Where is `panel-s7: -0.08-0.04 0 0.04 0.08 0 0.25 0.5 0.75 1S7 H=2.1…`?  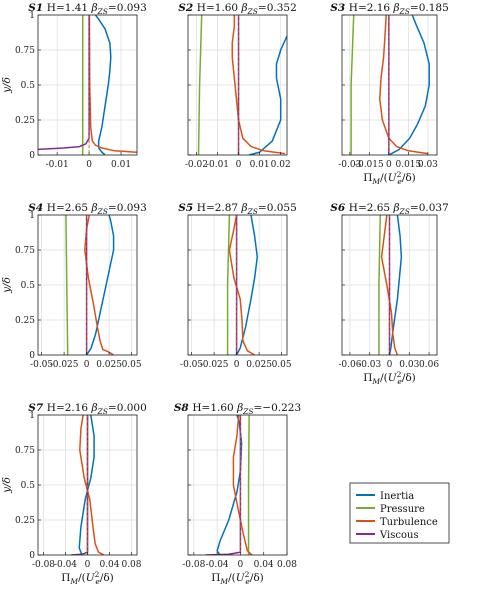
panel-s7: -0.08-0.04 0 0.04 0.08 0 0.25 0.5 0.75 1S7 H=2.1… is located at coordinates (74, 494).